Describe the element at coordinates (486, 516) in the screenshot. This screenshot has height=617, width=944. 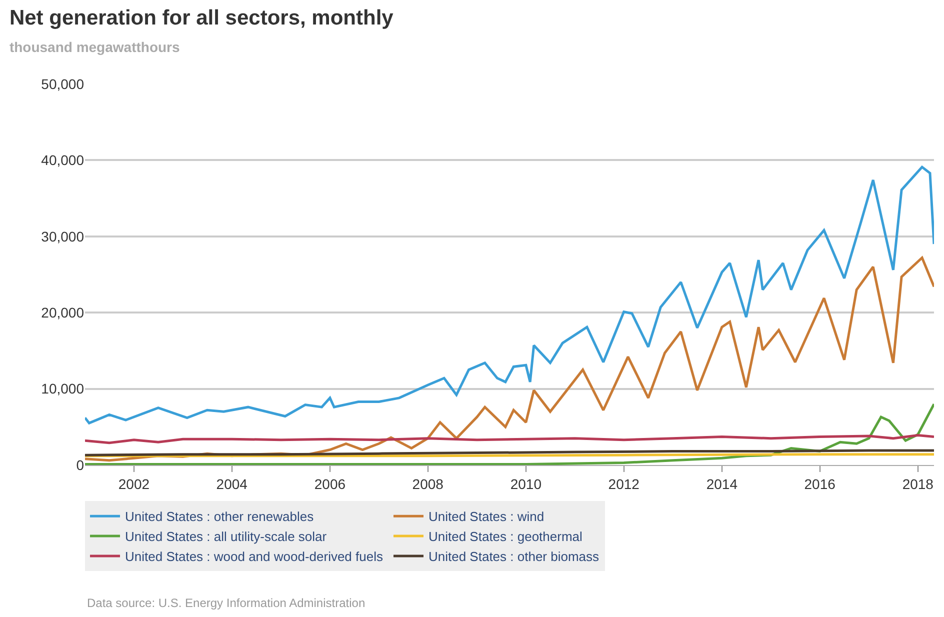
I see `legend-label: United States : wind` at that location.